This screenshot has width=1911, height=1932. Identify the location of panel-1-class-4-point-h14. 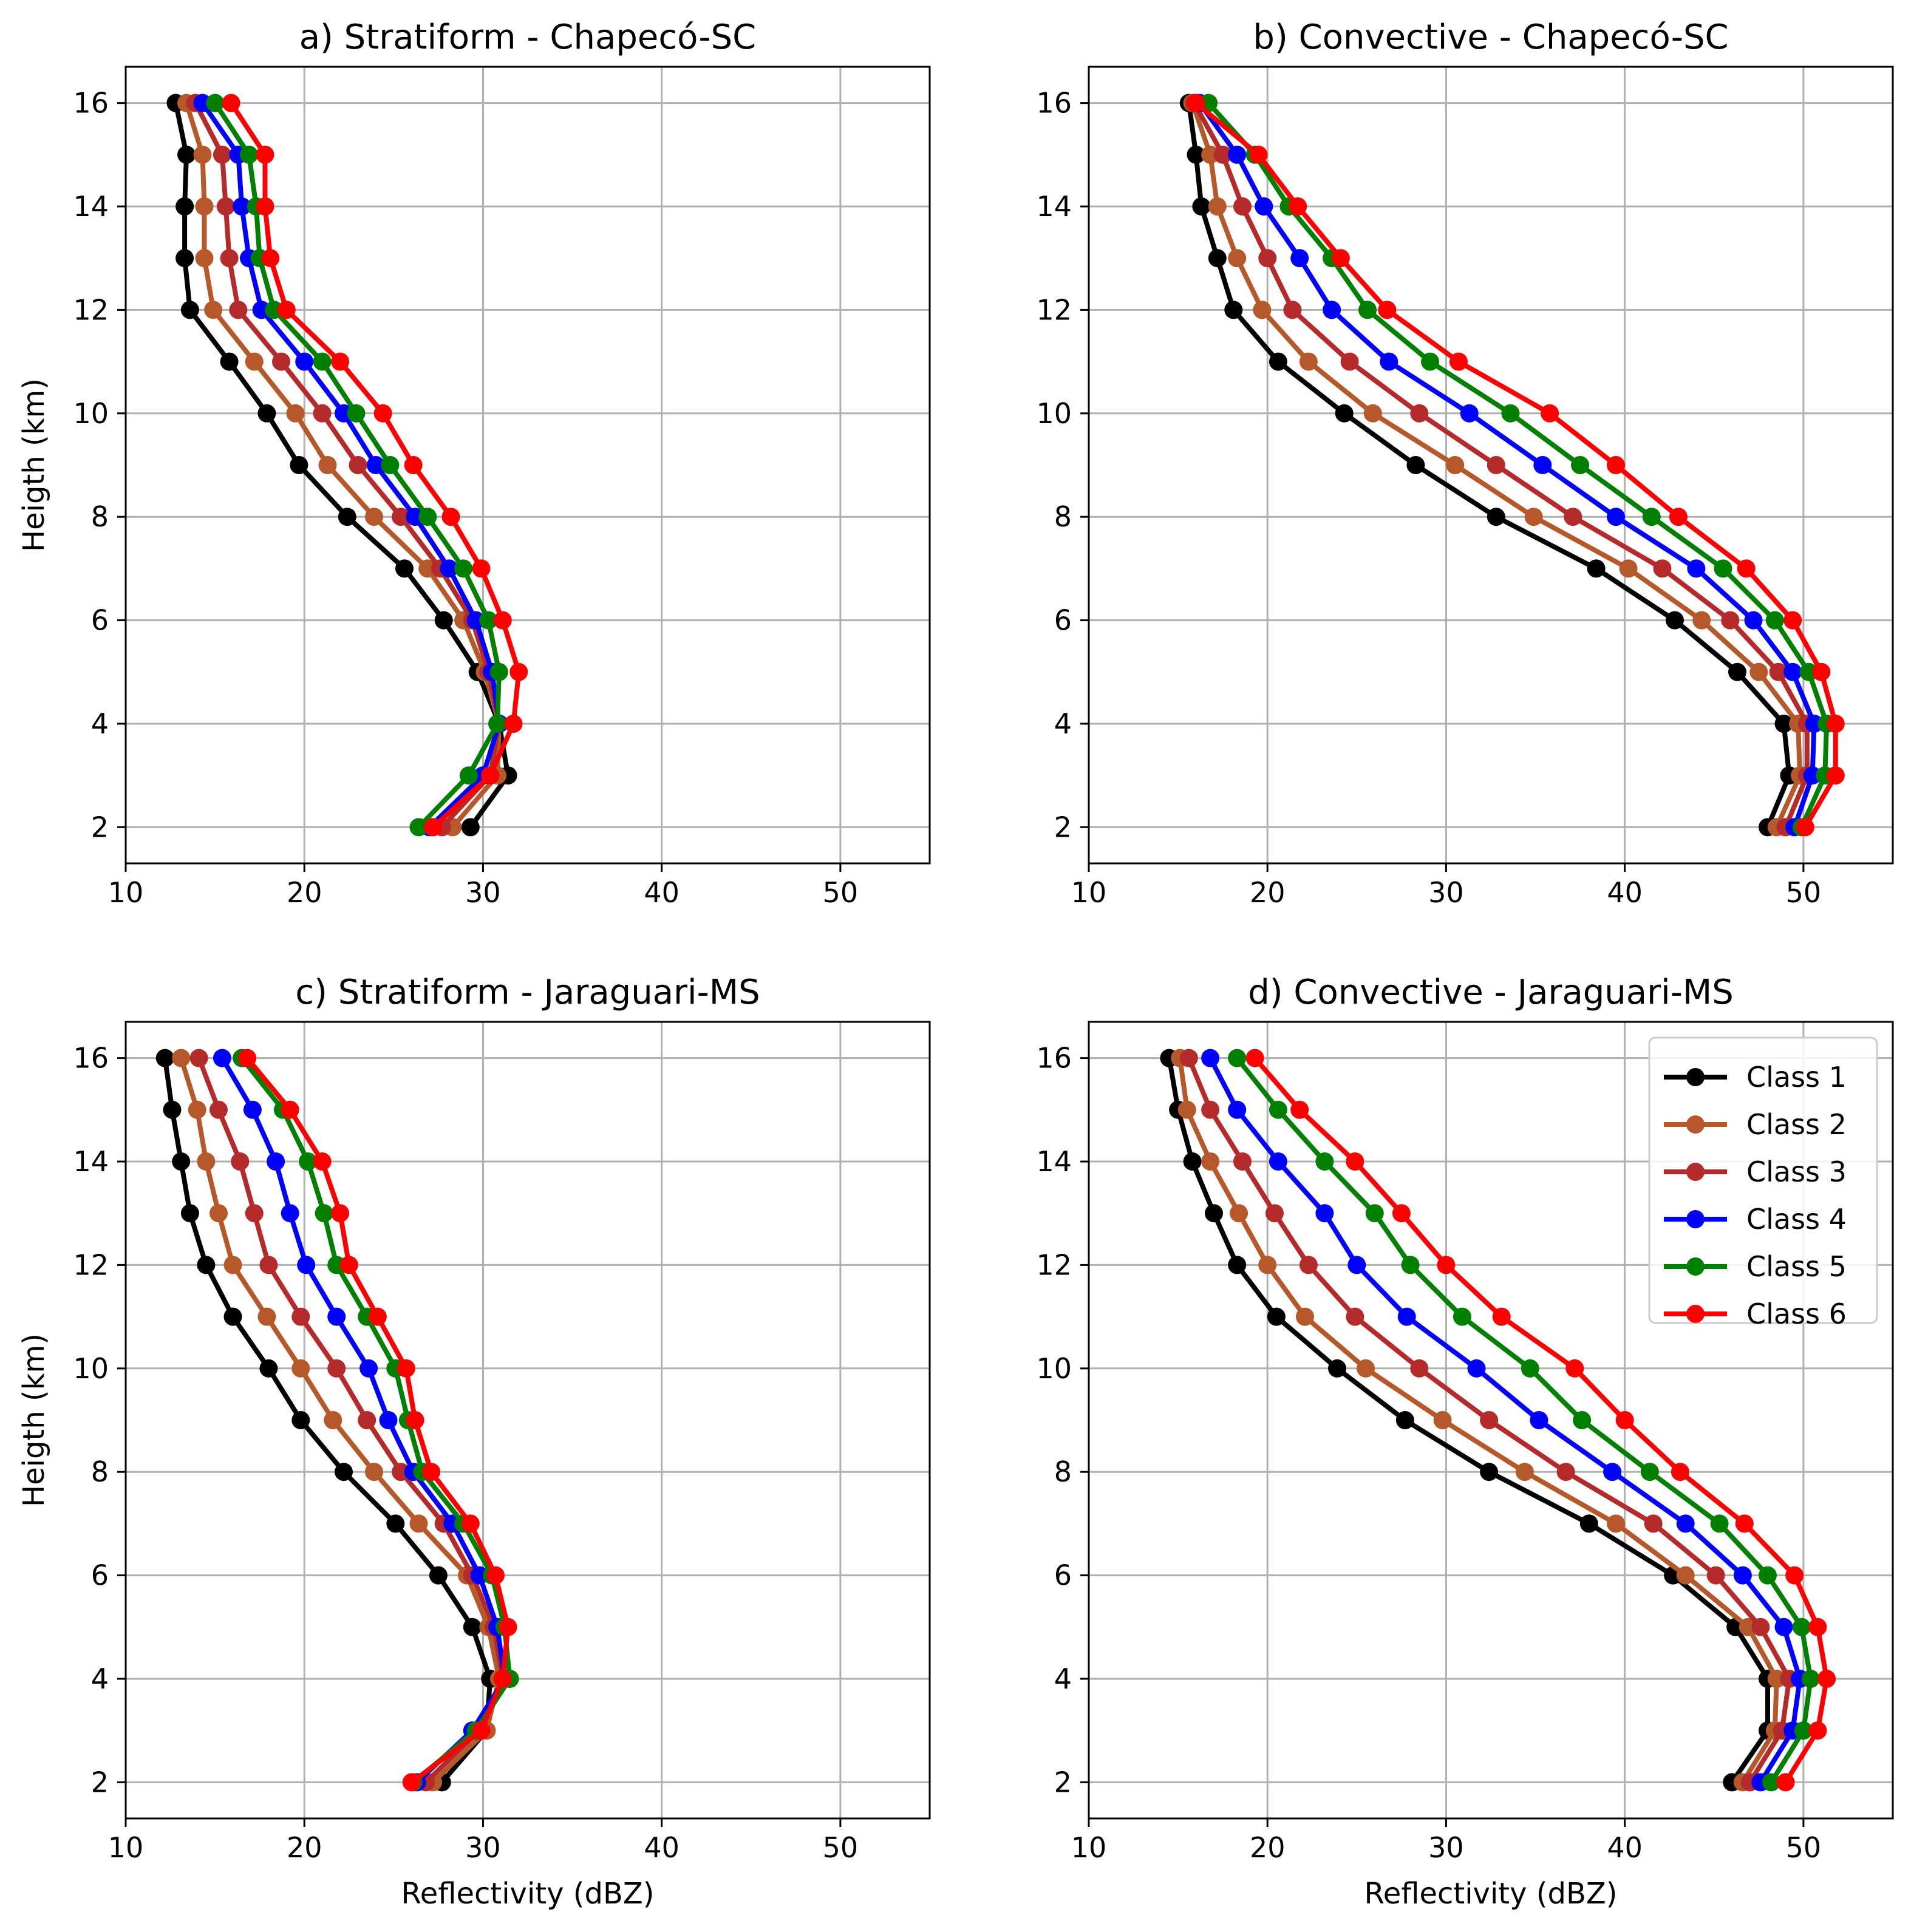
(242, 206).